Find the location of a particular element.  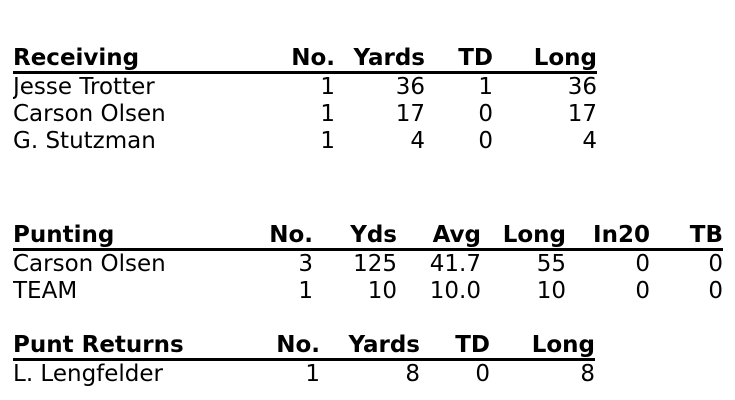

stat-long: 17 is located at coordinates (582, 114).